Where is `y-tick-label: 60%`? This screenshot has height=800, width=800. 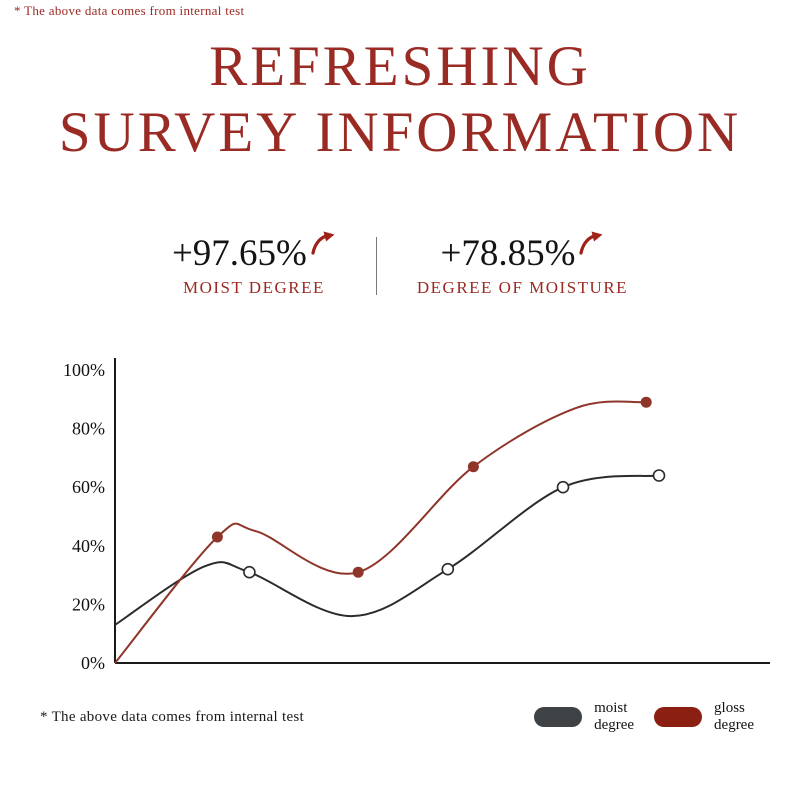
y-tick-label: 60% is located at coordinates (88, 487).